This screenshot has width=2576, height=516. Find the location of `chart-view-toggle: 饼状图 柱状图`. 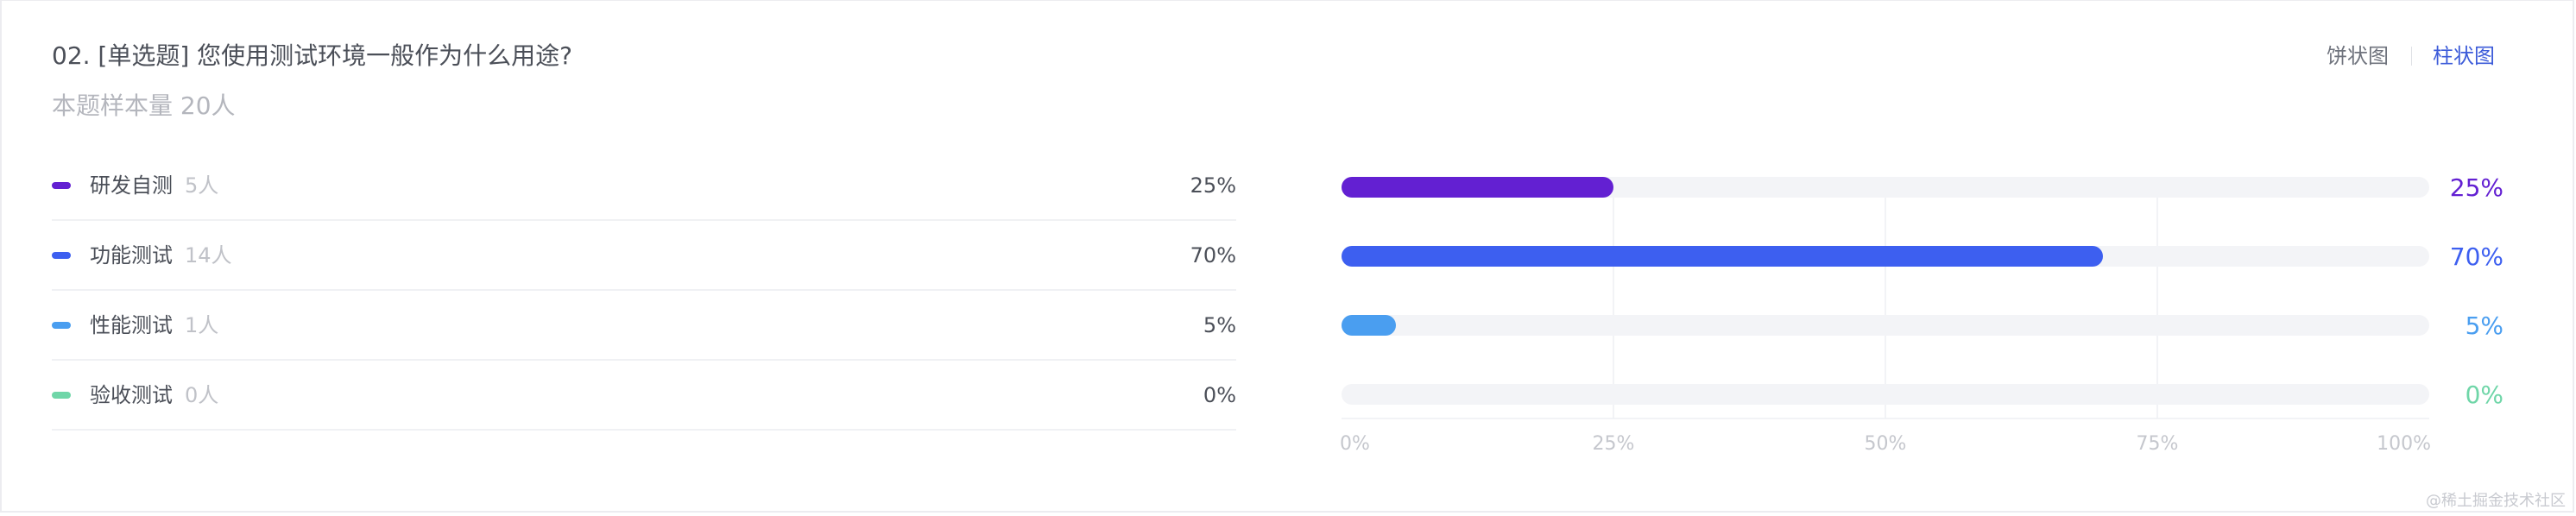

chart-view-toggle: 饼状图 柱状图 is located at coordinates (2411, 56).